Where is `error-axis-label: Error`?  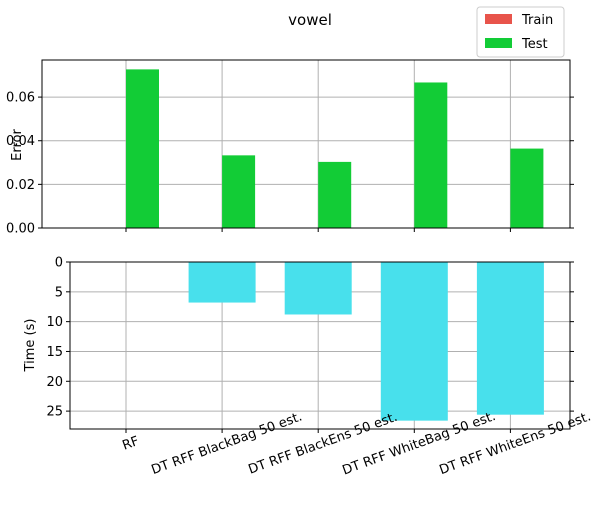
error-axis-label: Error is located at coordinates (17, 145).